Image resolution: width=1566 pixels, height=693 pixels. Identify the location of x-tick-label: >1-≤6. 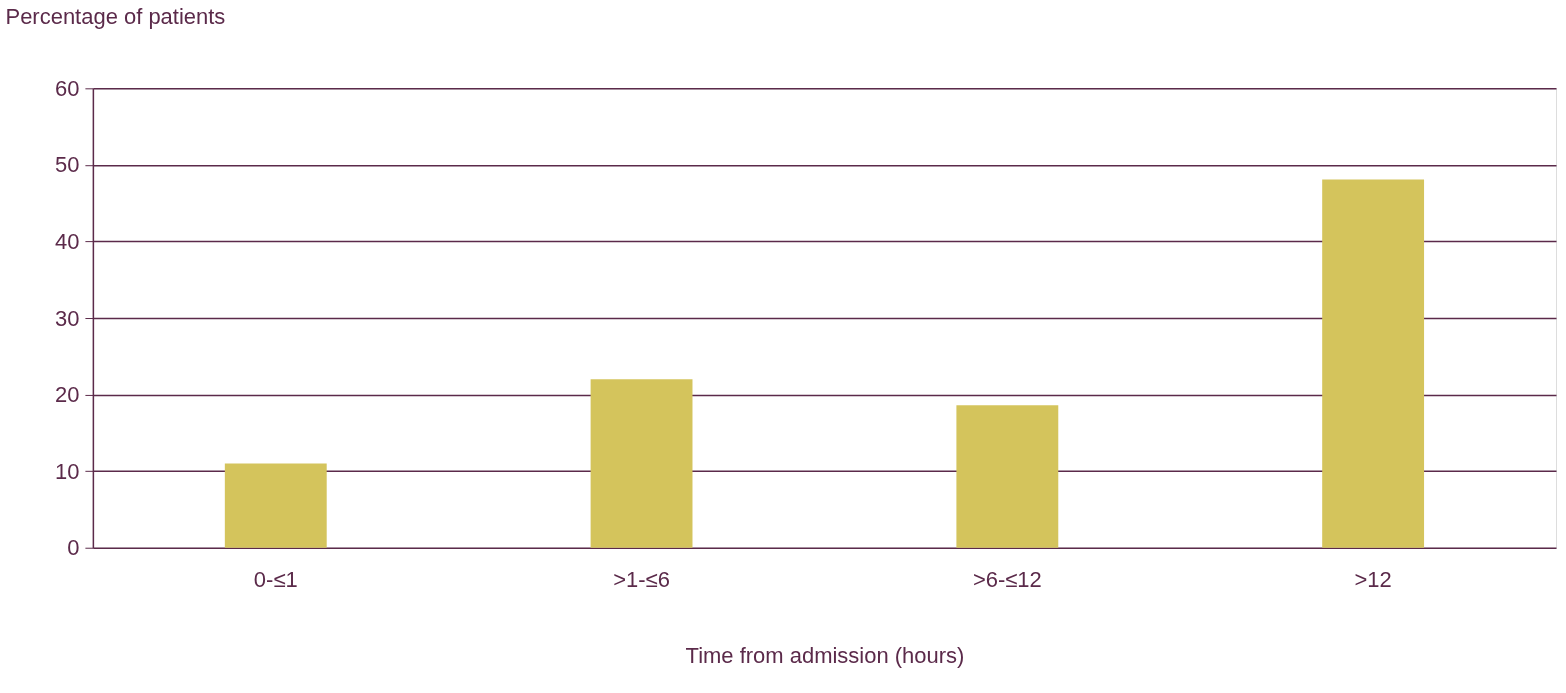
(641, 580).